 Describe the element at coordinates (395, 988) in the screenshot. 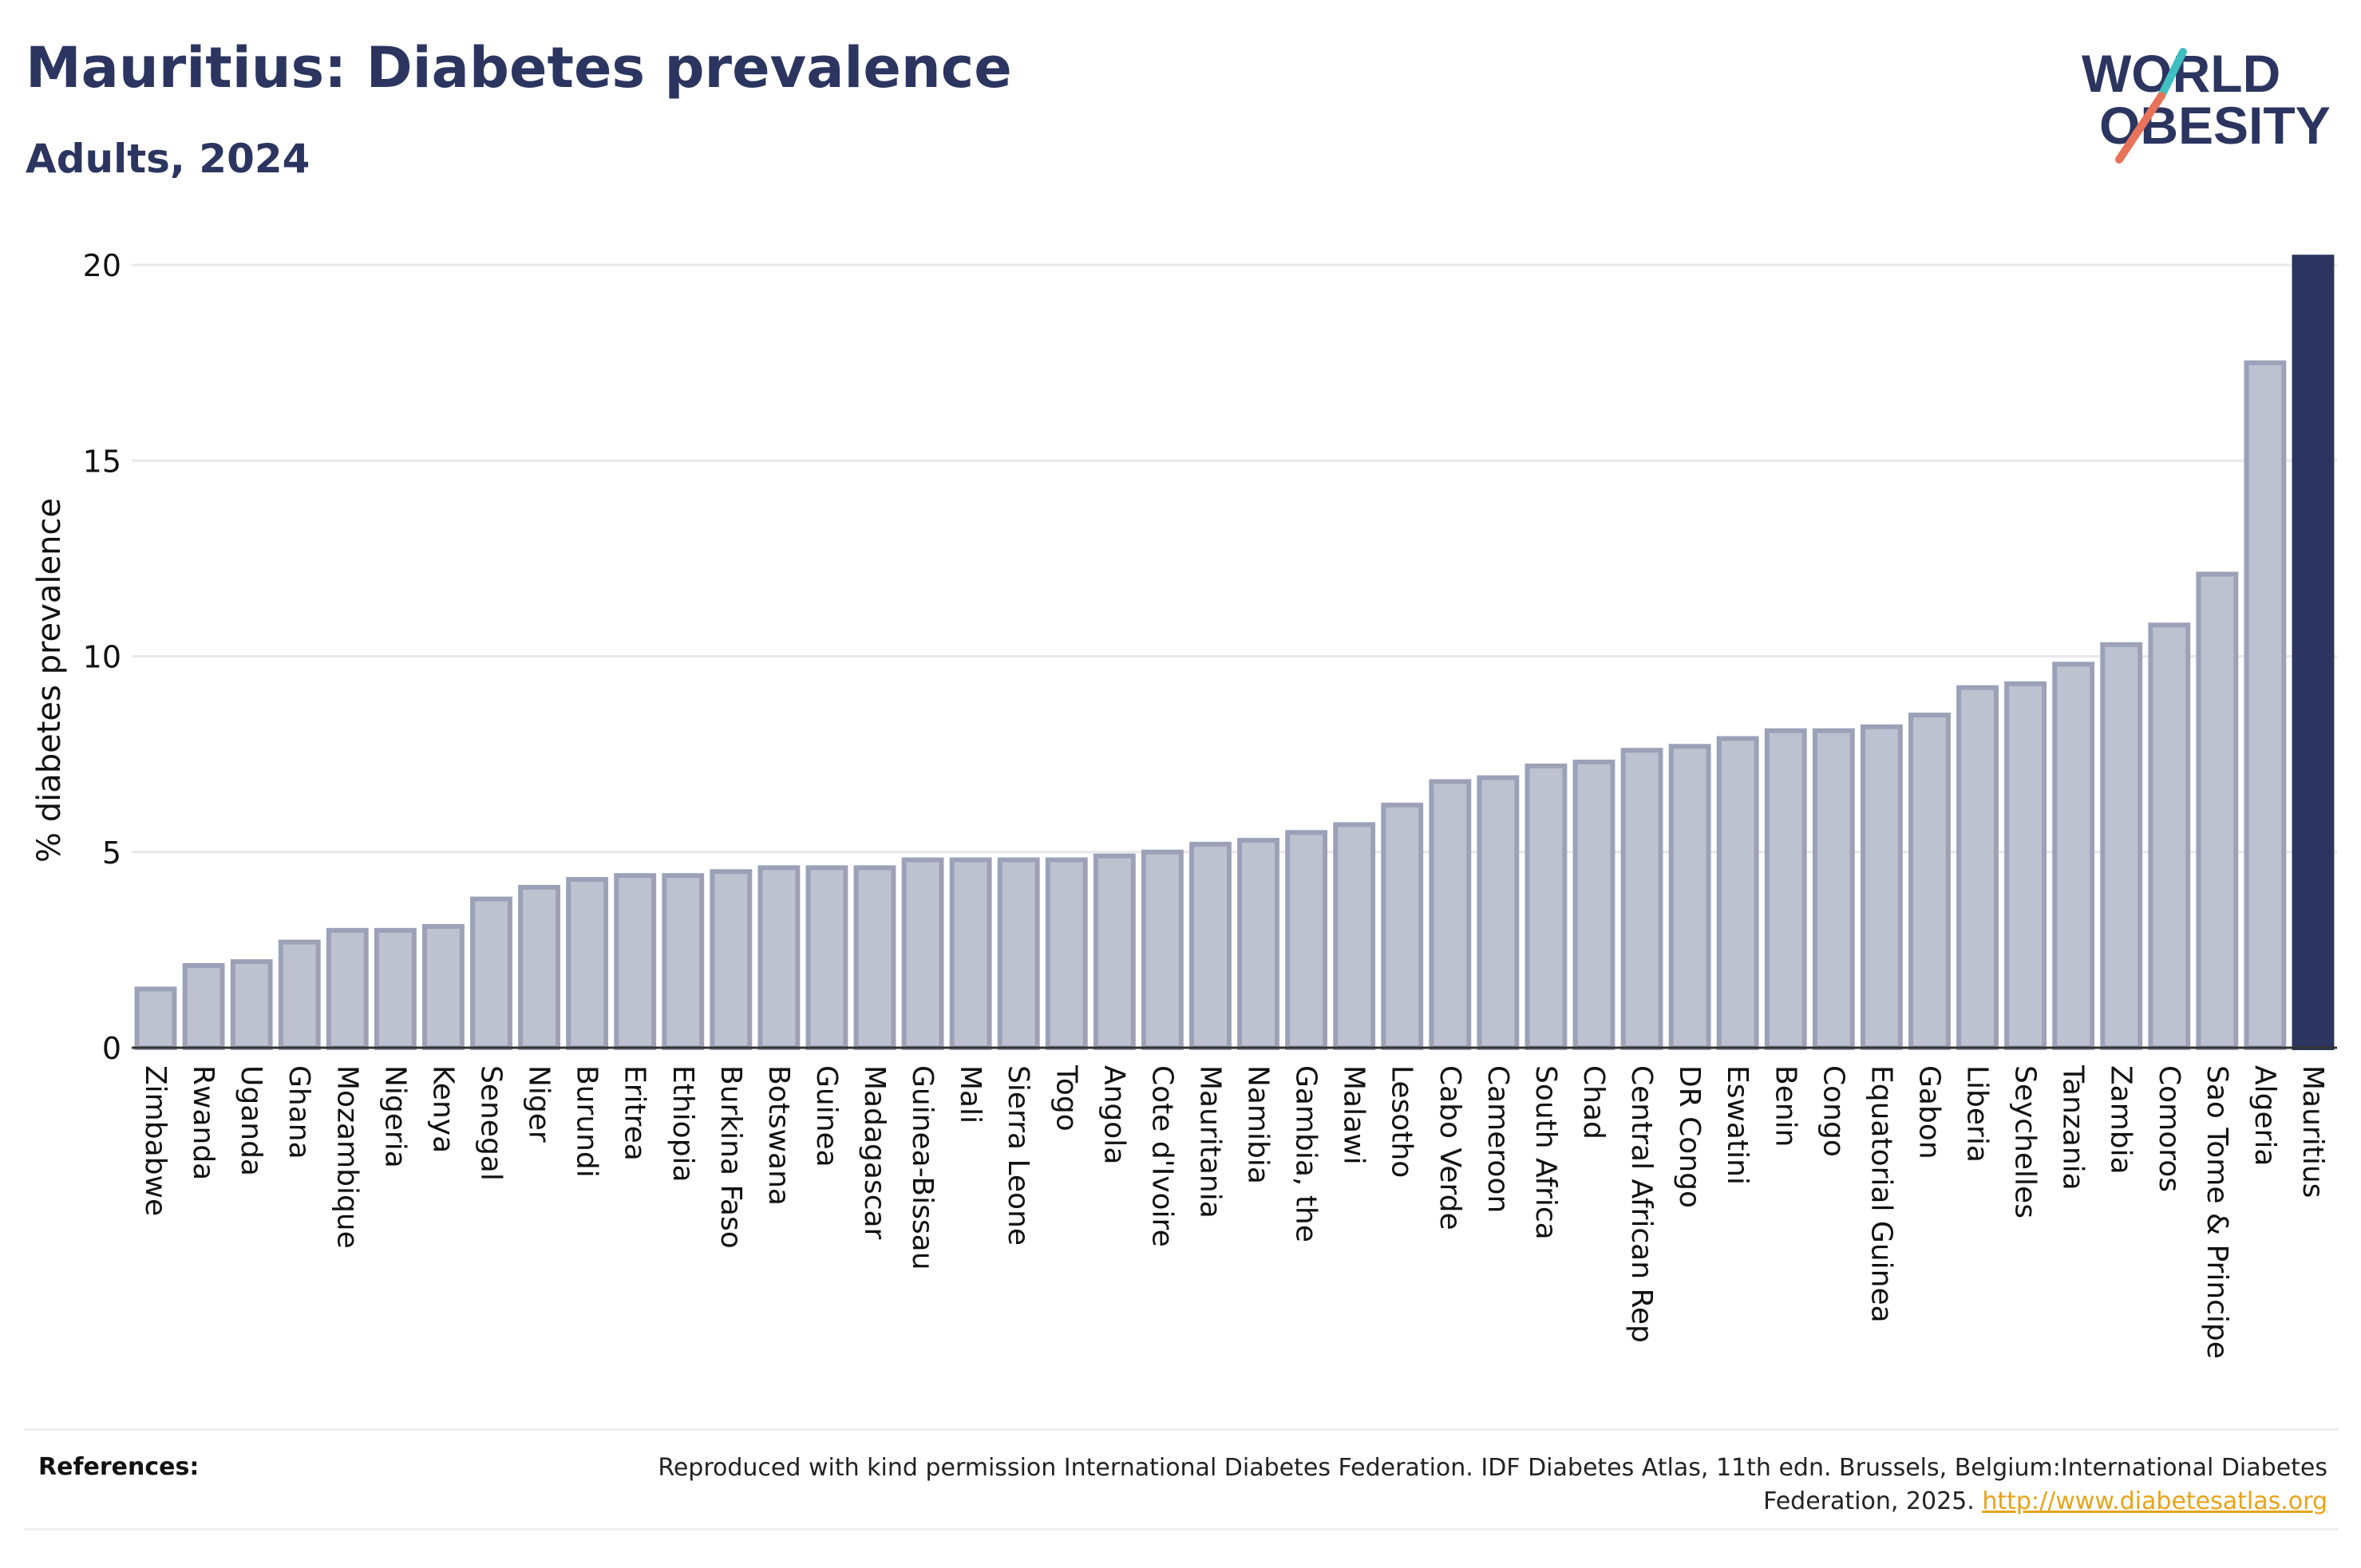

I see `bar-nigeria` at that location.